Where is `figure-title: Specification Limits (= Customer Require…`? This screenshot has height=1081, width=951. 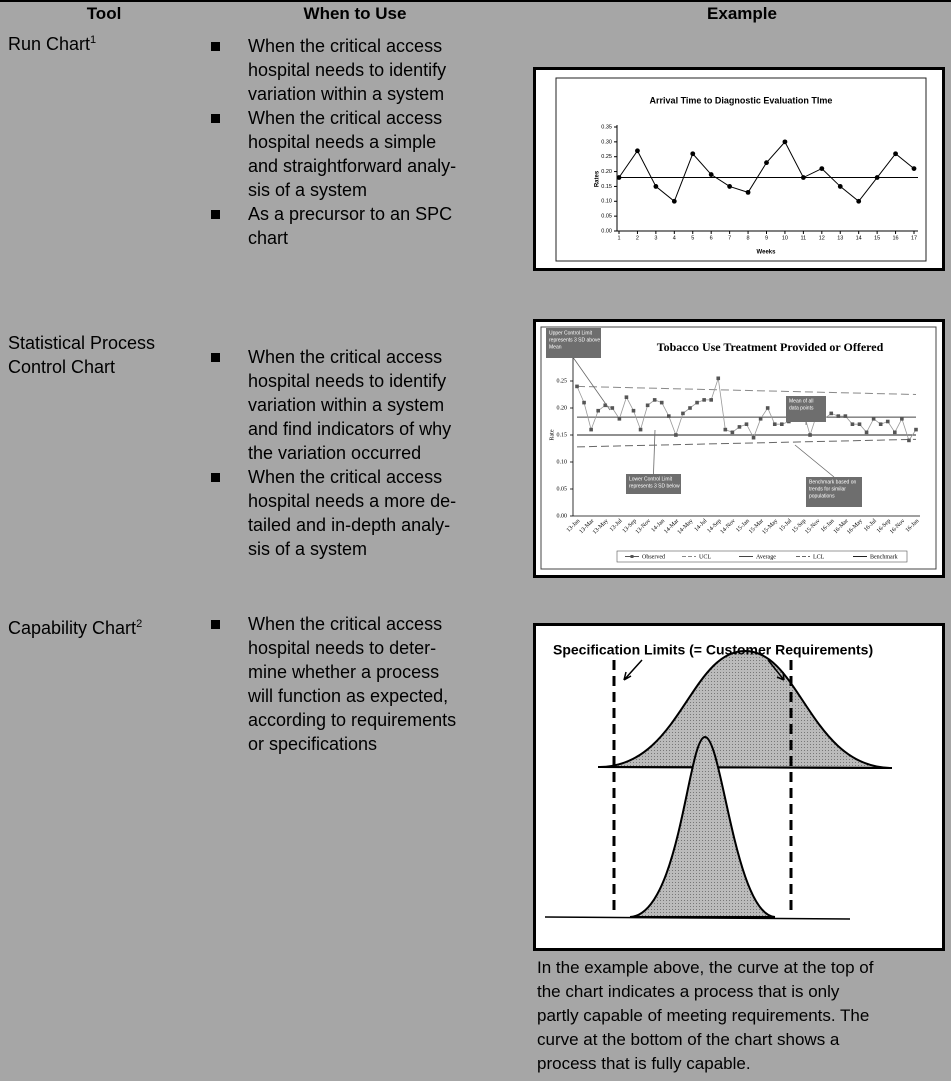
figure-title: Specification Limits (= Customer Require… is located at coordinates (713, 650).